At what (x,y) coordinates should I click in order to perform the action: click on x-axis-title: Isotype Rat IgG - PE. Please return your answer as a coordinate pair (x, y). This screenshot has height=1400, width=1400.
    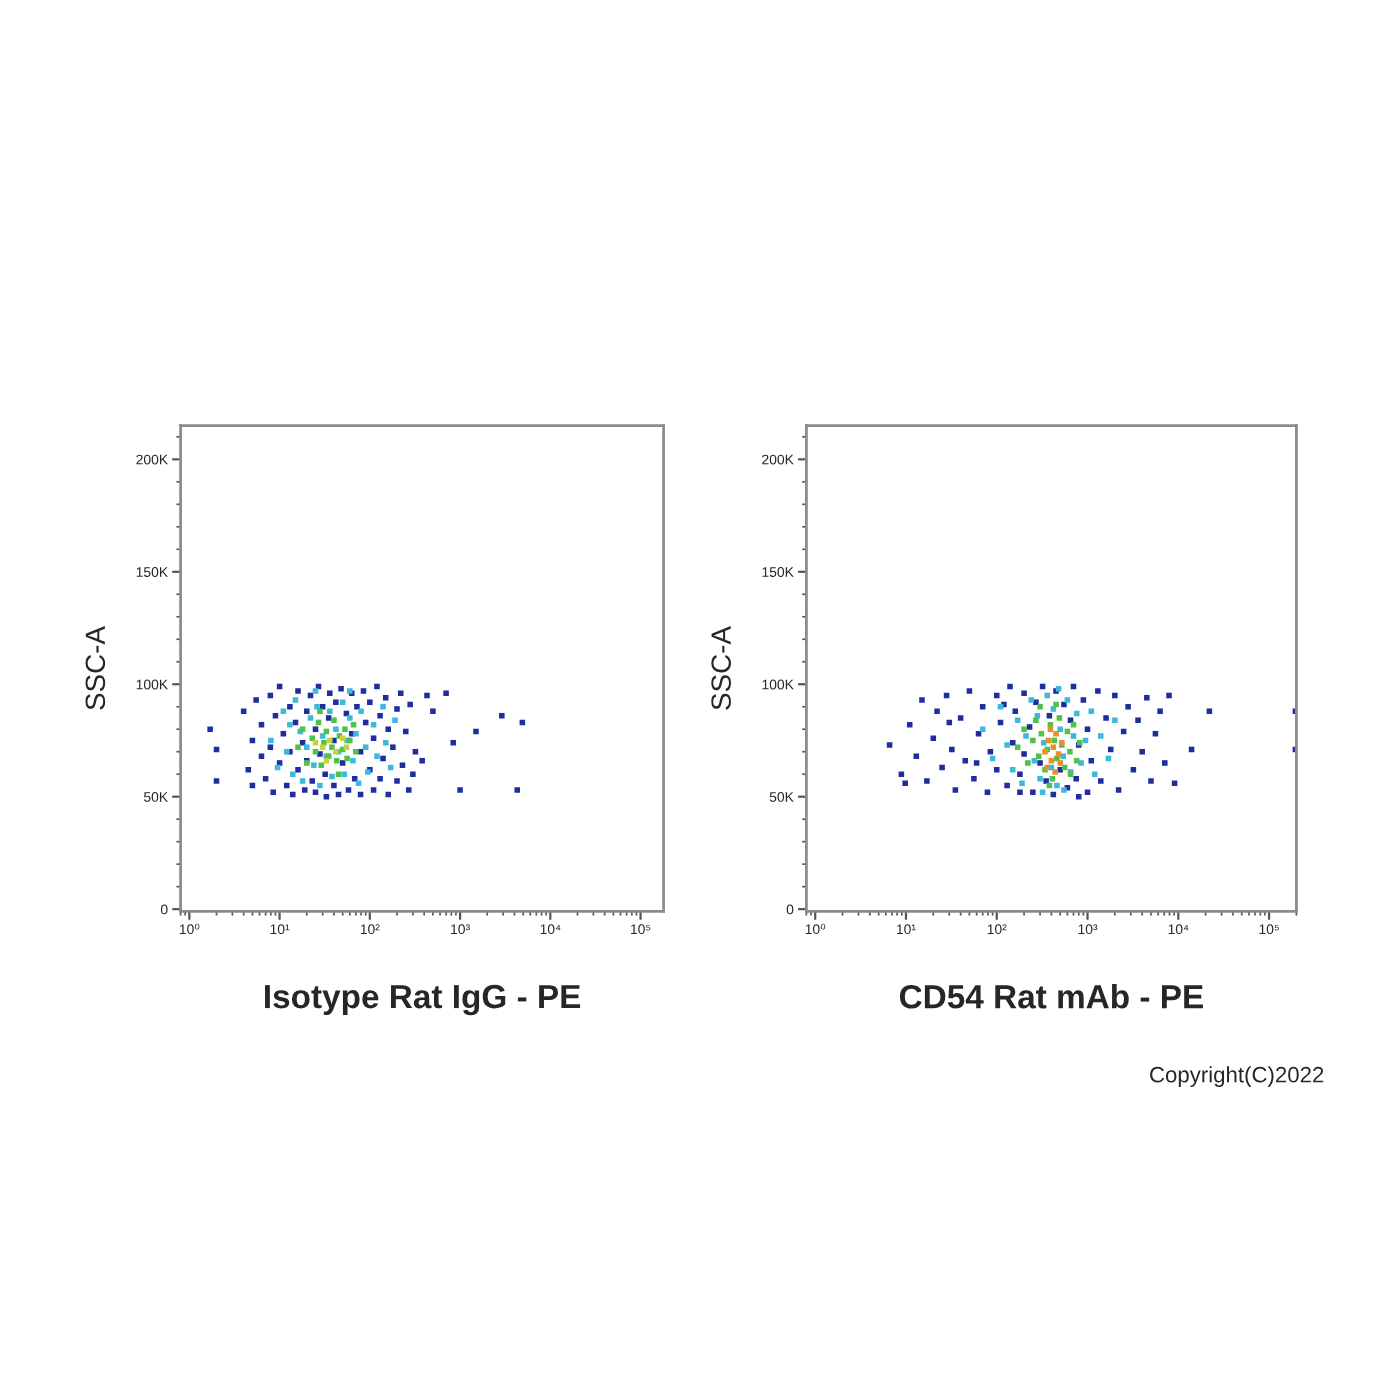
    Looking at the image, I should click on (423, 1000).